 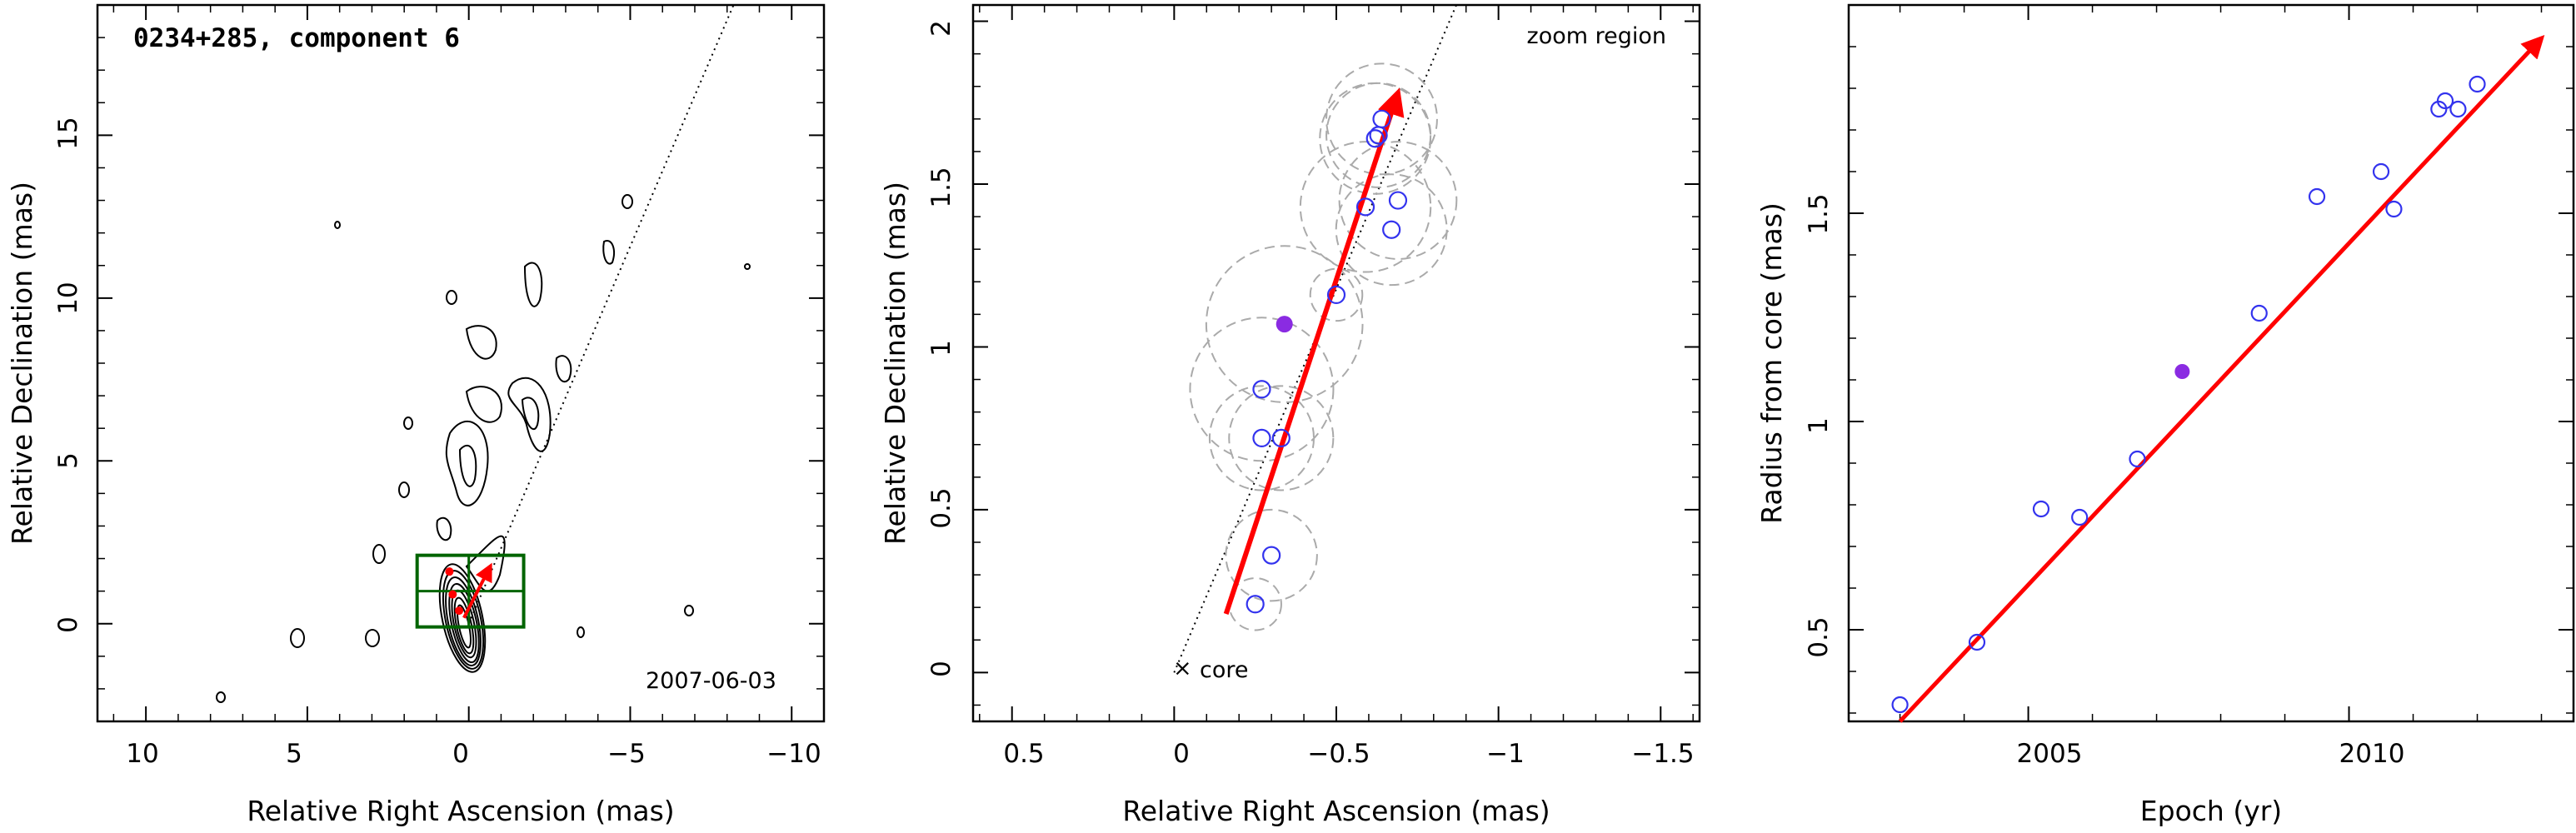 What do you see at coordinates (1181, 754) in the screenshot?
I see `p2-x-tick-label: 0` at bounding box center [1181, 754].